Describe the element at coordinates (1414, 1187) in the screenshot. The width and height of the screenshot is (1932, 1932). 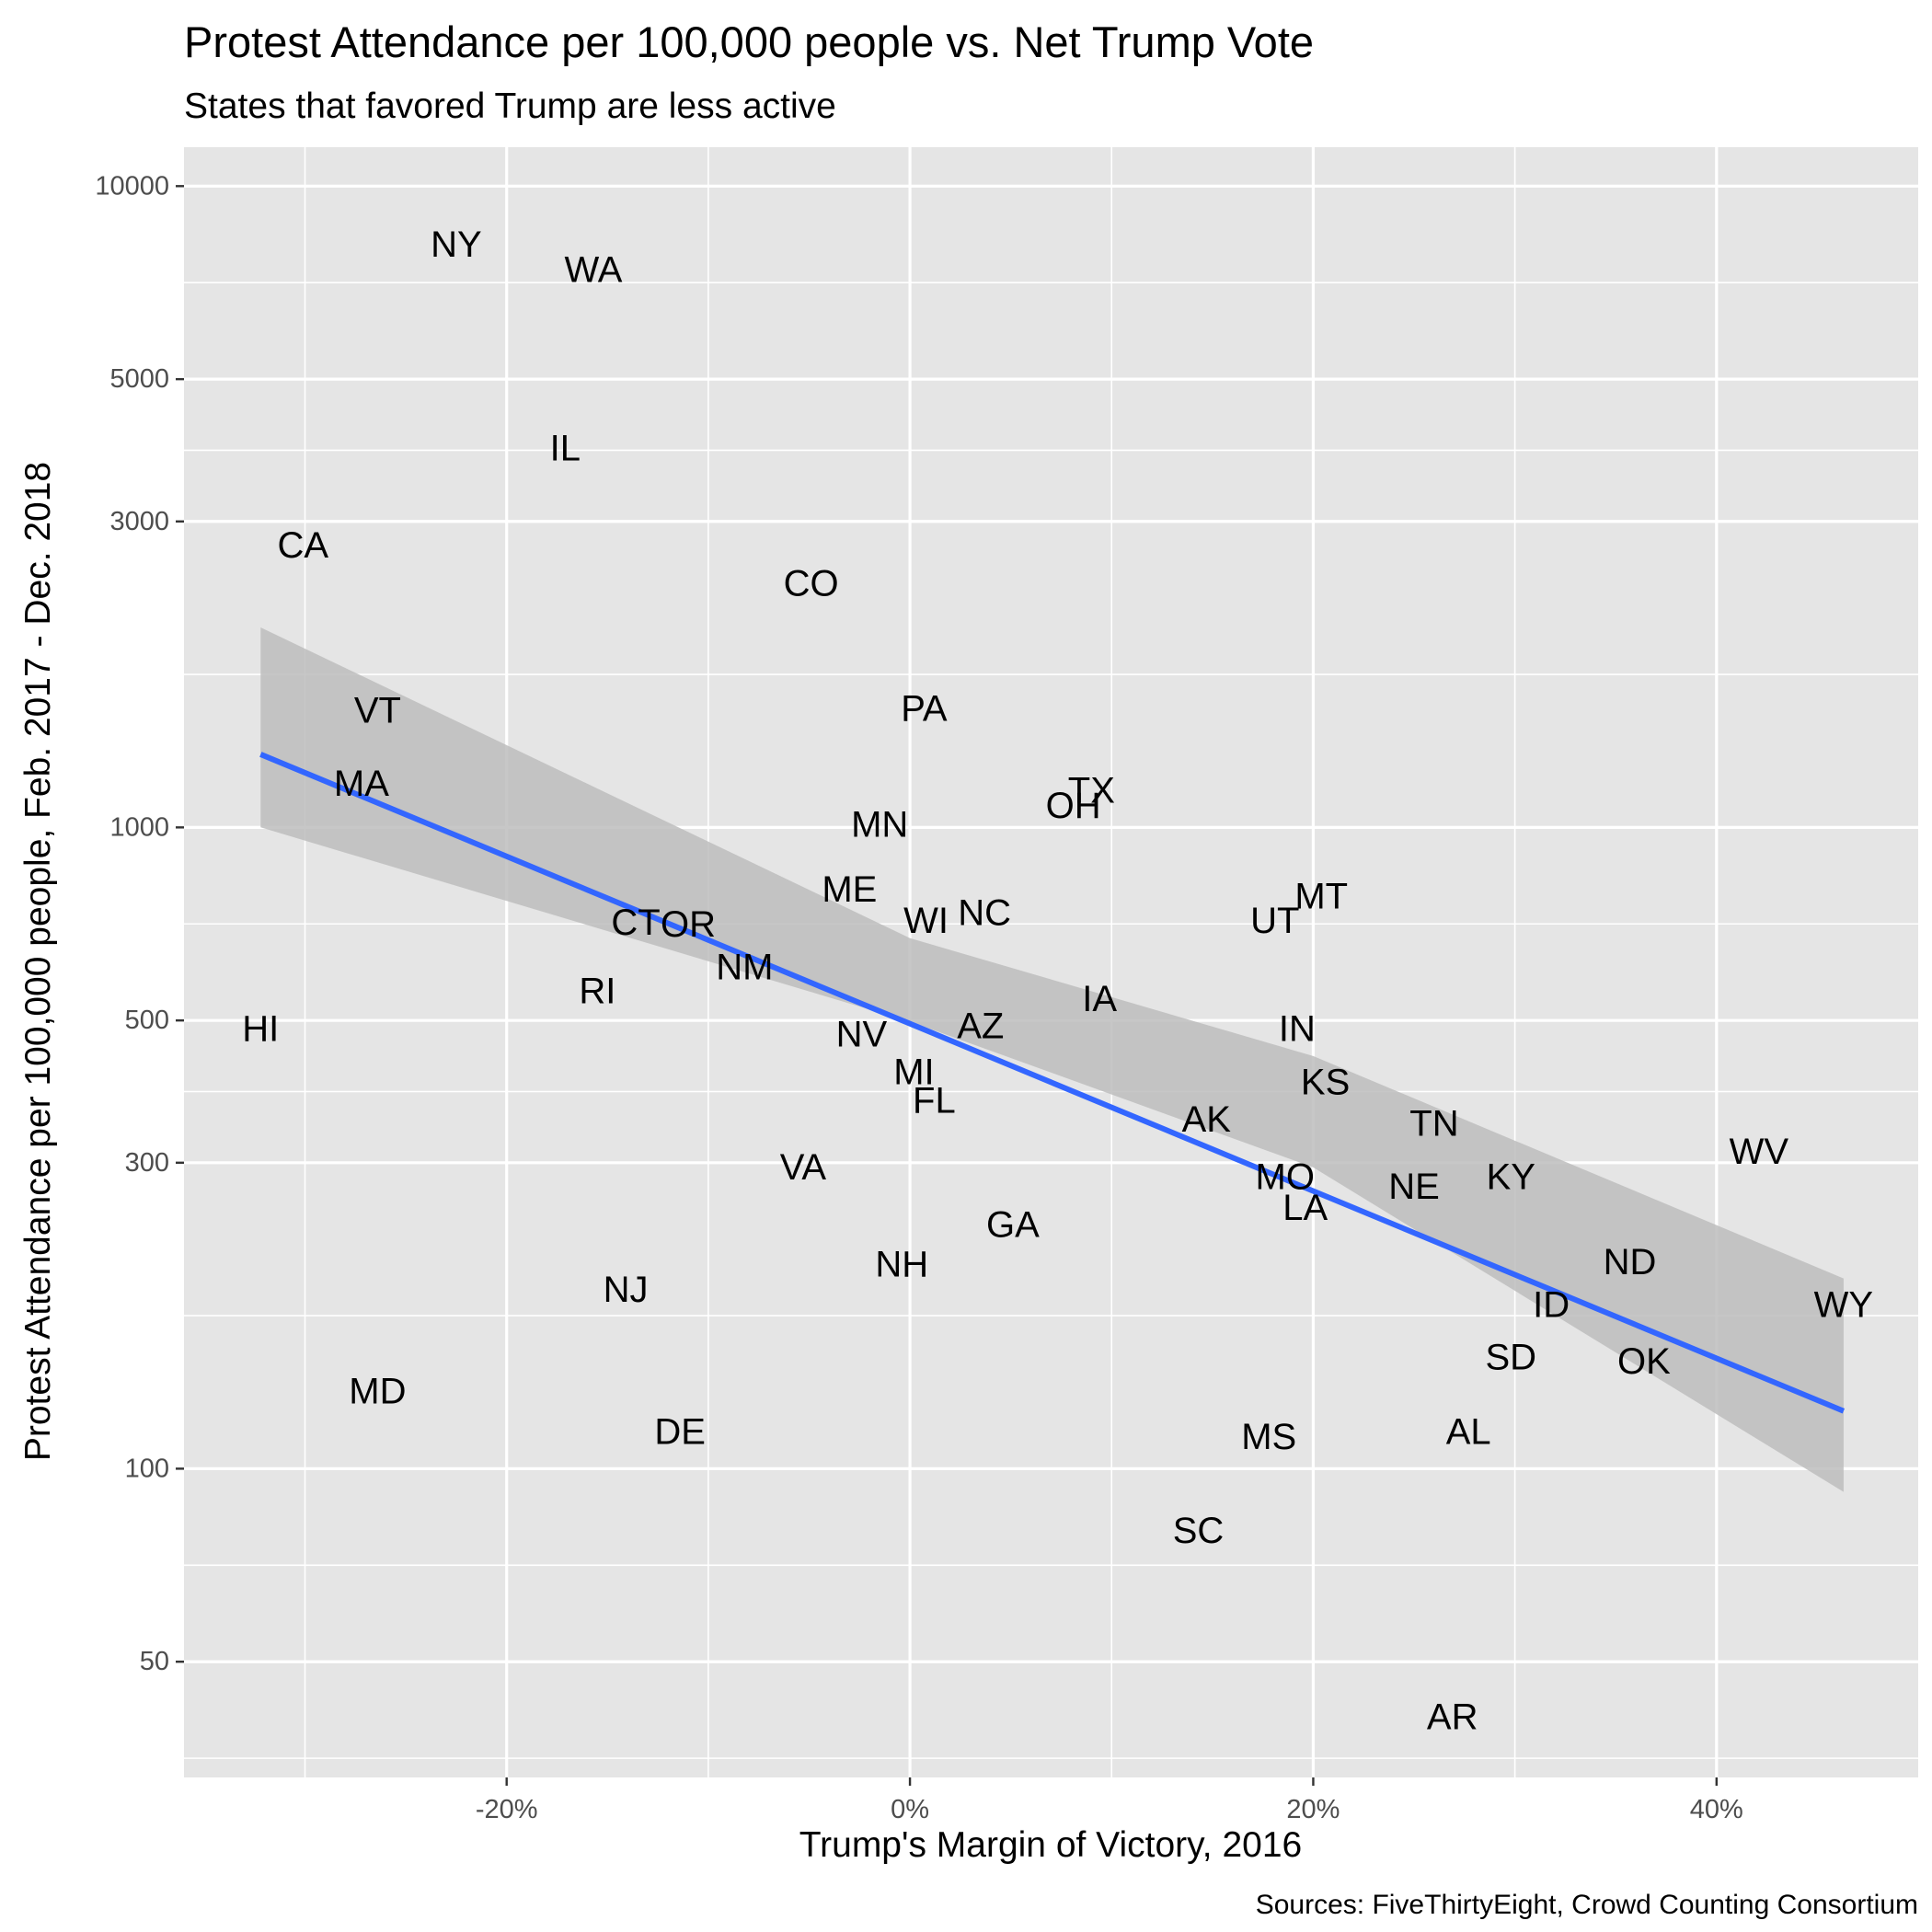
I see `state-label-ne: NE` at that location.